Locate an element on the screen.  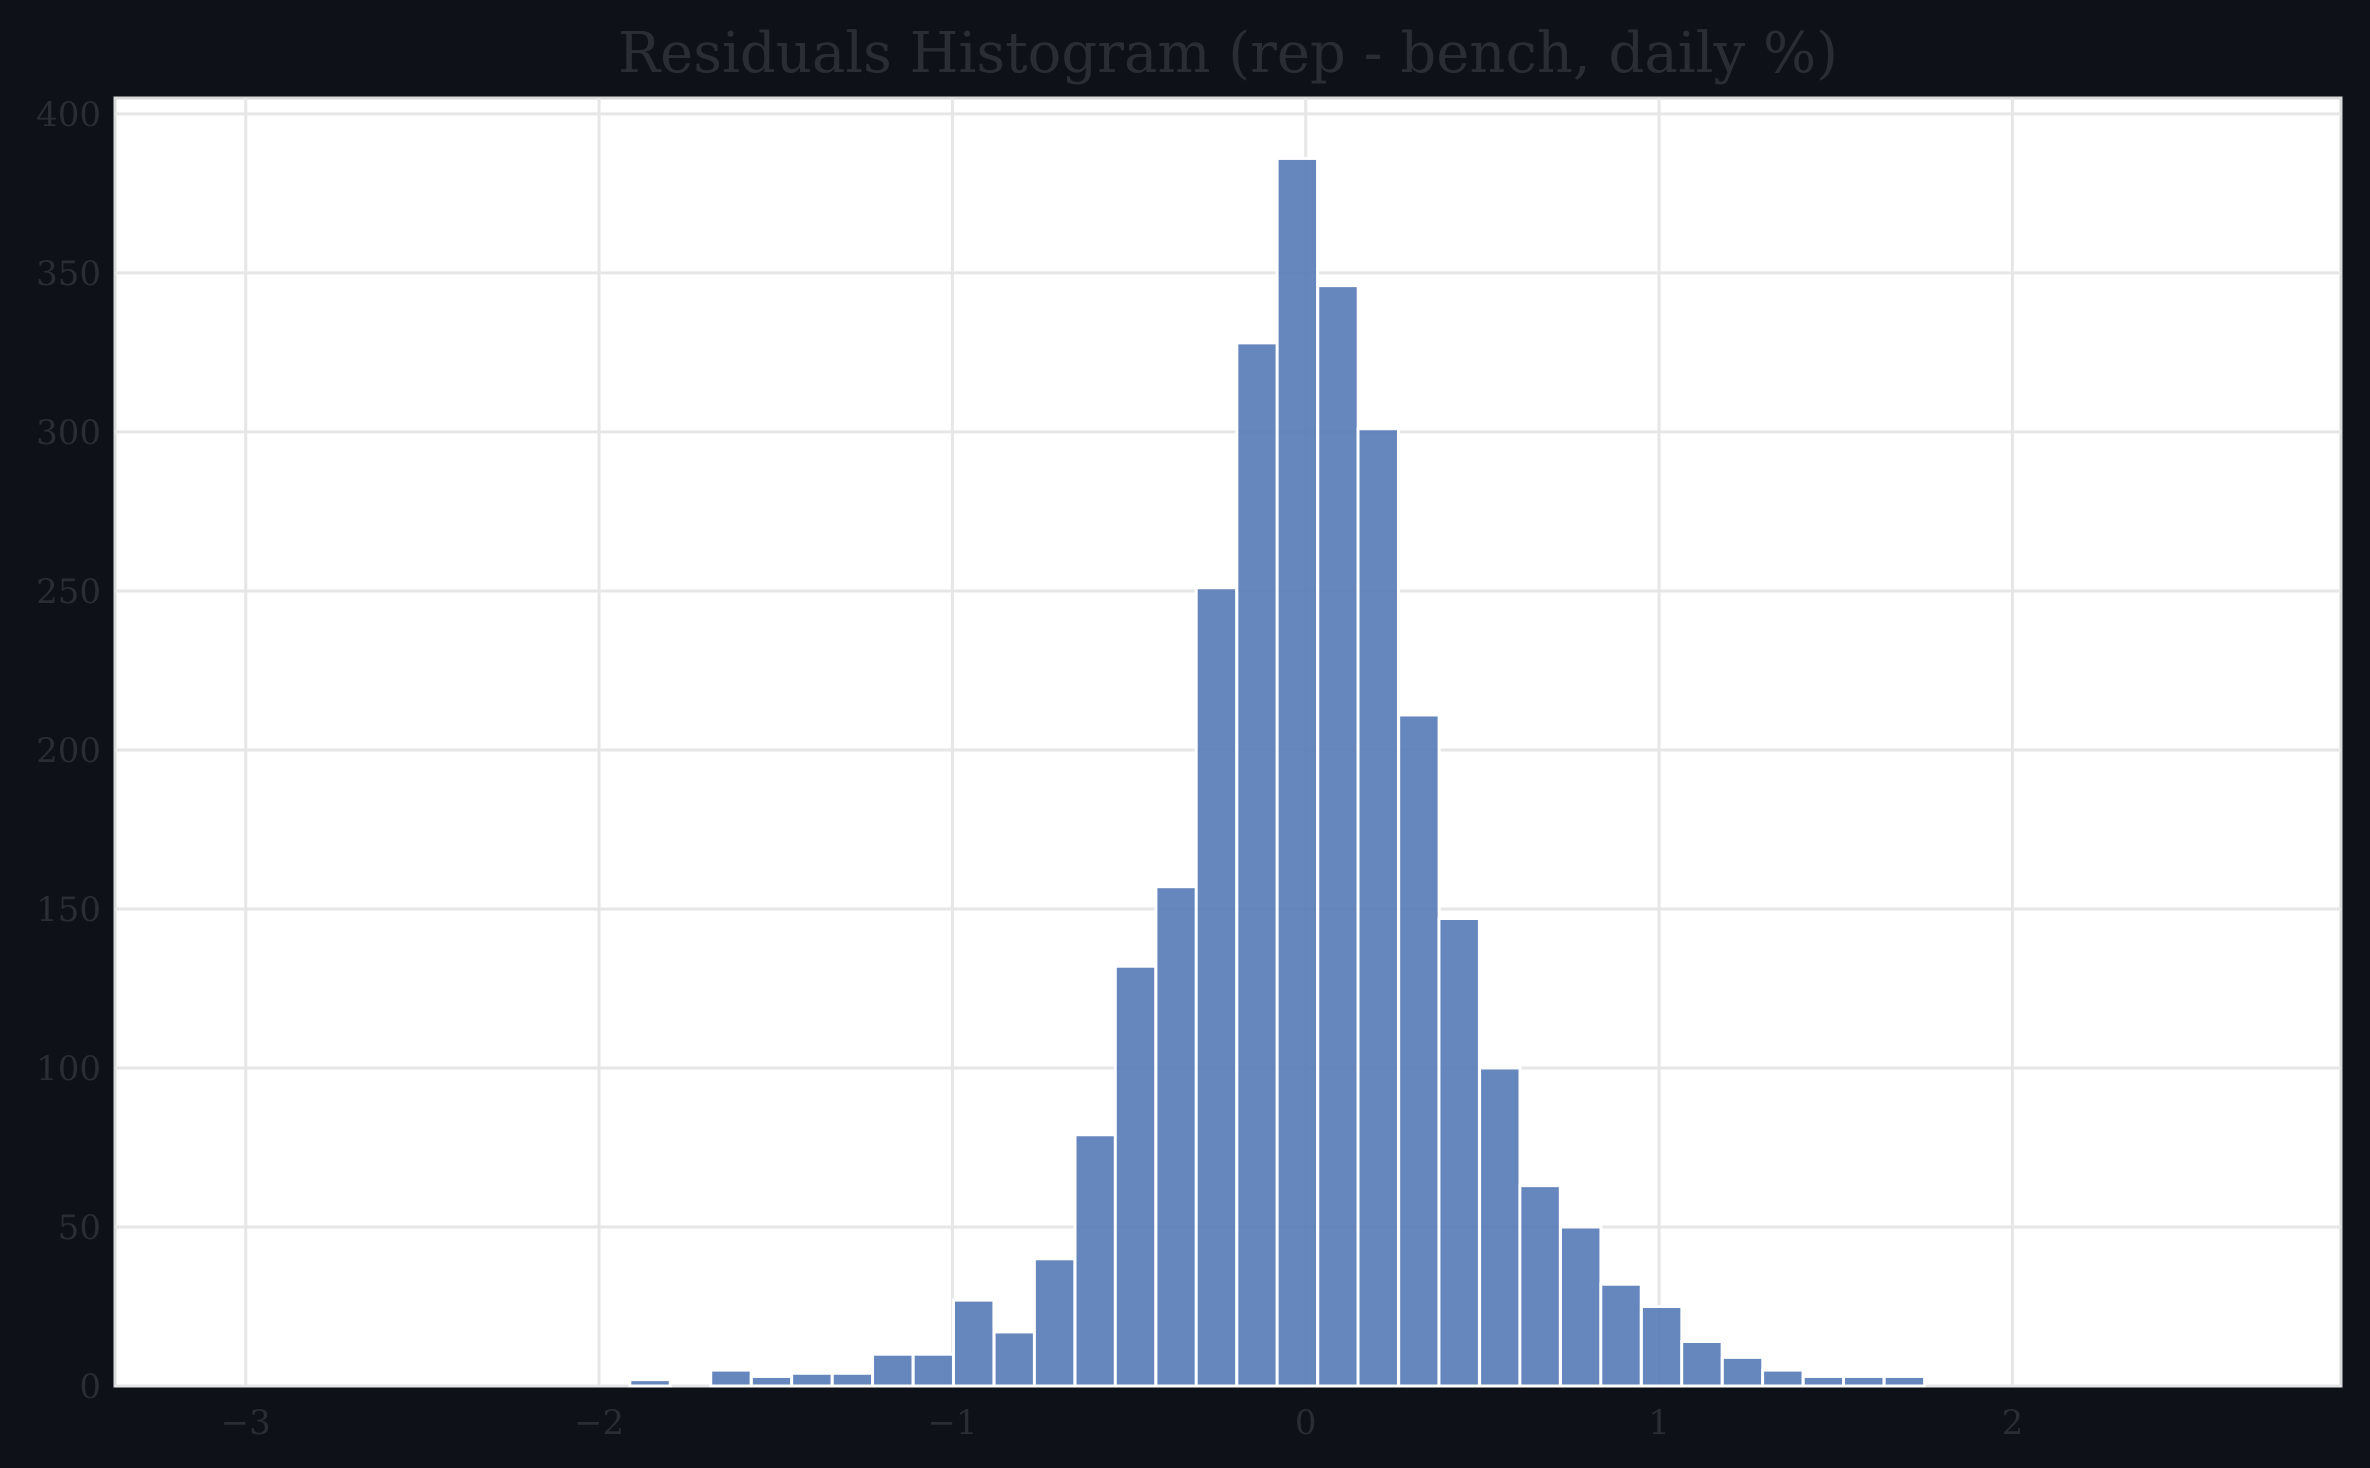
y-tick-label: 150 is located at coordinates (68, 910).